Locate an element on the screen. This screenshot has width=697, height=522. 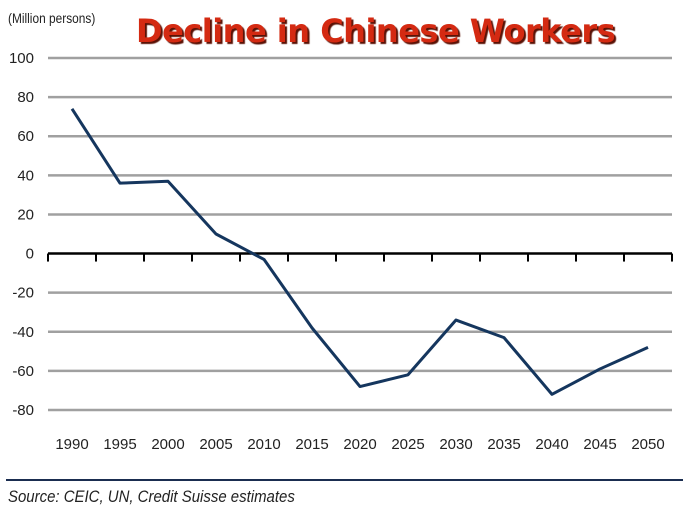
x-tick-label: 2035 is located at coordinates (503, 444).